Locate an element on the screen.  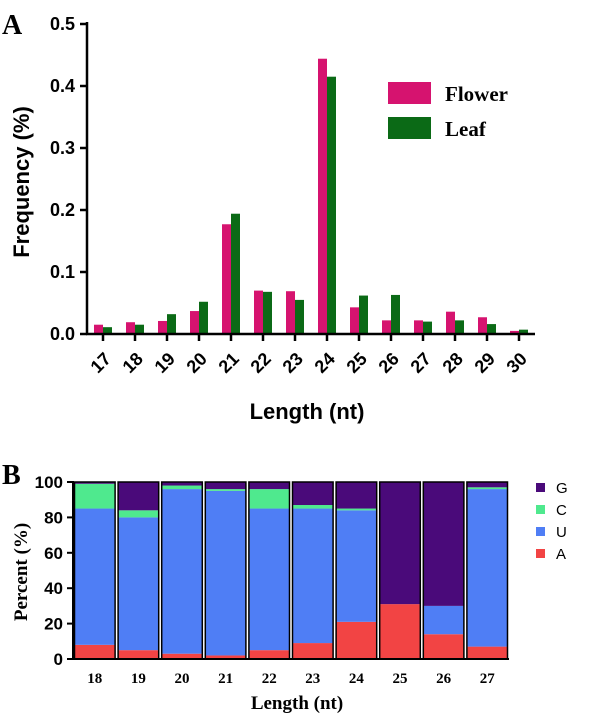
panel-a-y-tick-label: 0.4 is located at coordinates (62, 86).